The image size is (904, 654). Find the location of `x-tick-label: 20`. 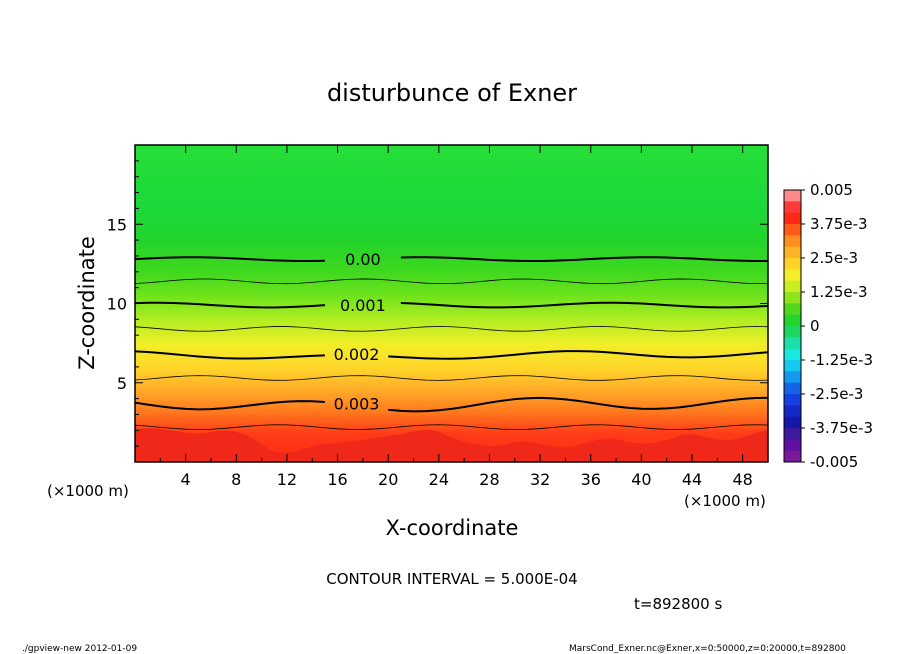

x-tick-label: 20 is located at coordinates (388, 479).